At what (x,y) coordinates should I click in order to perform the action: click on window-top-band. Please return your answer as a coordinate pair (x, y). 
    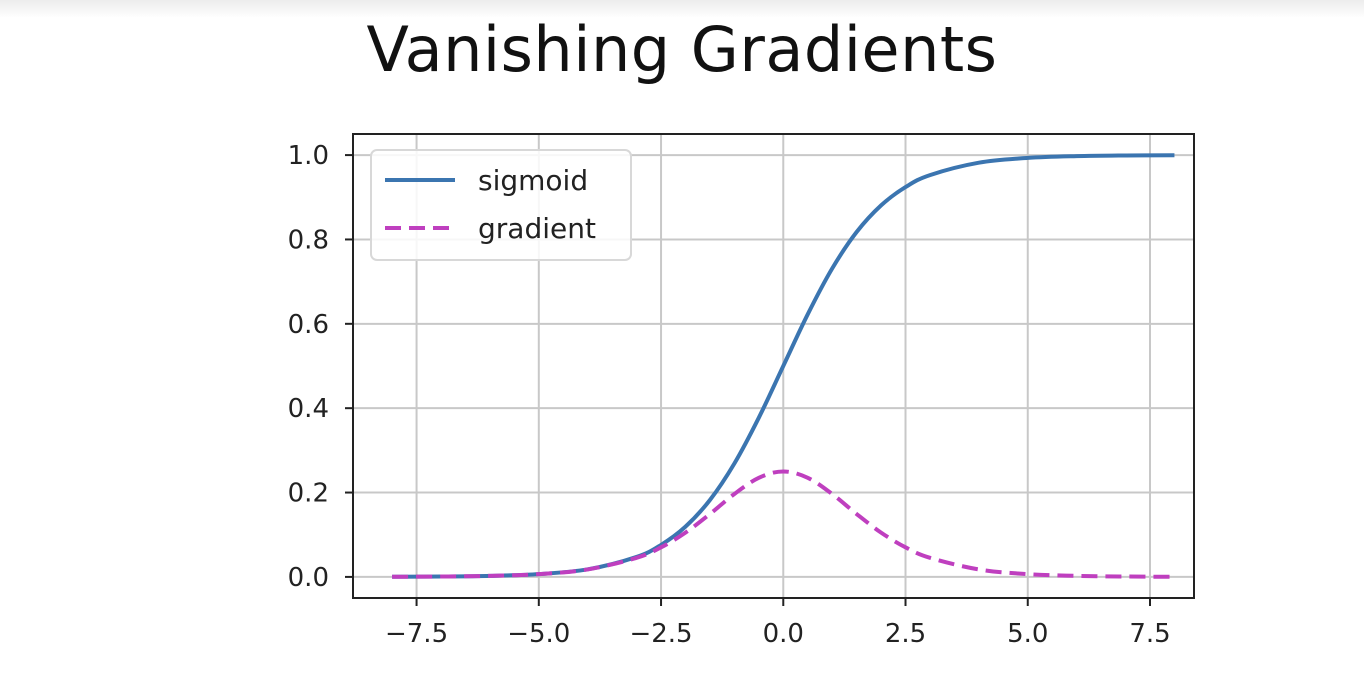
    Looking at the image, I should click on (682, 9).